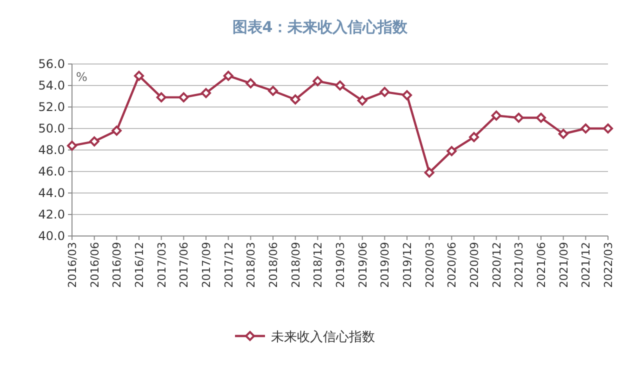 This screenshot has width=640, height=369. Describe the element at coordinates (51, 129) in the screenshot. I see `y-tick-label: 50.0` at that location.